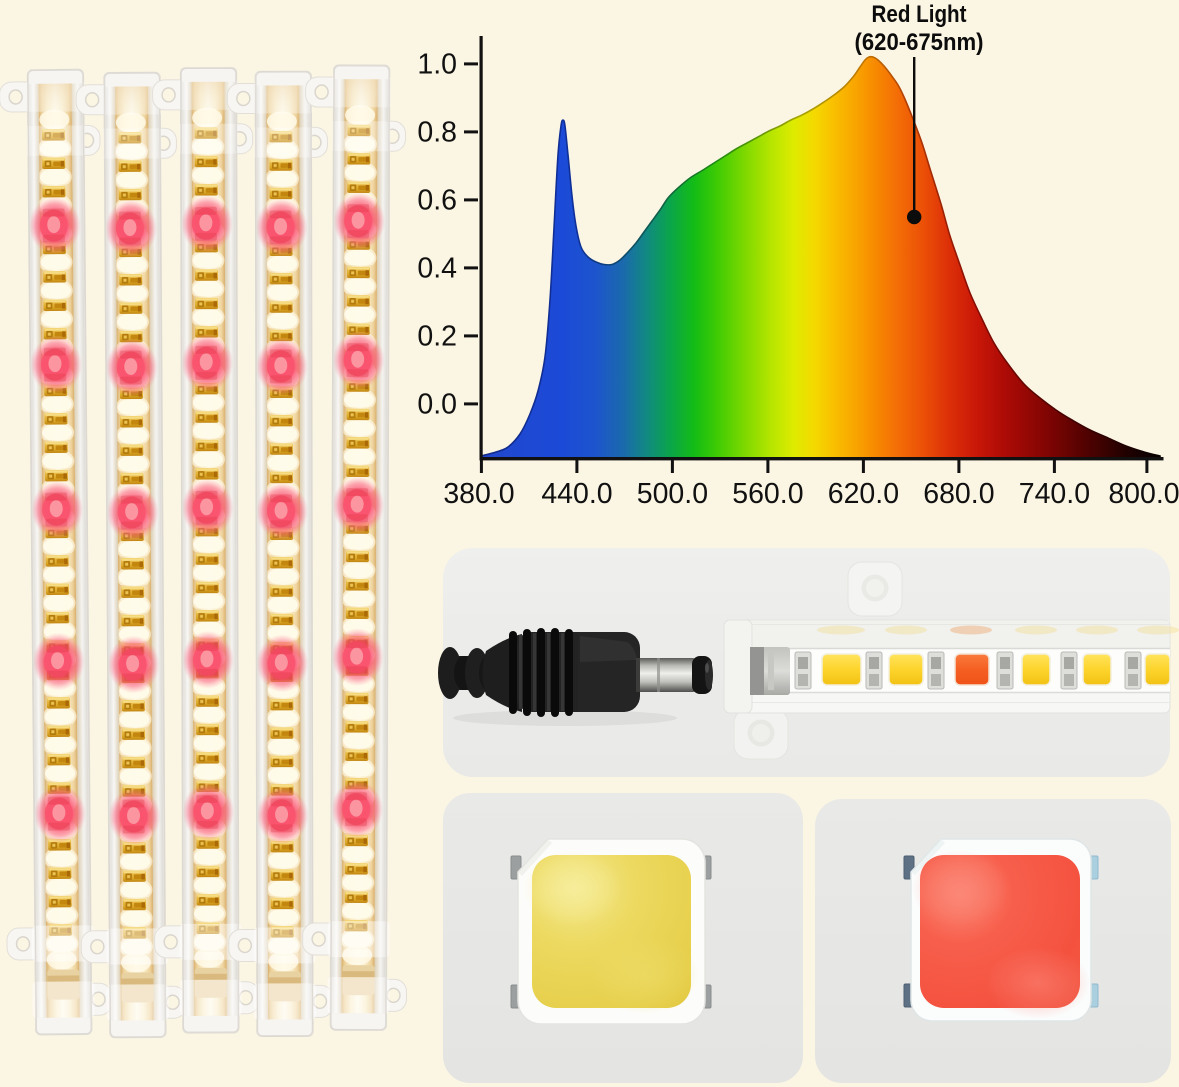  I want to click on svg-text: 0.6, so click(437, 201).